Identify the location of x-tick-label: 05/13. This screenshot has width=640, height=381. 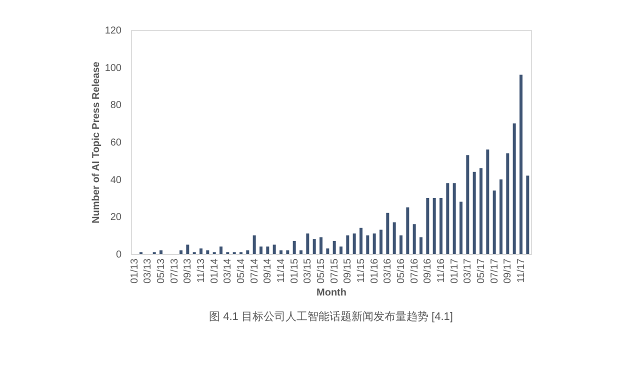
(161, 271).